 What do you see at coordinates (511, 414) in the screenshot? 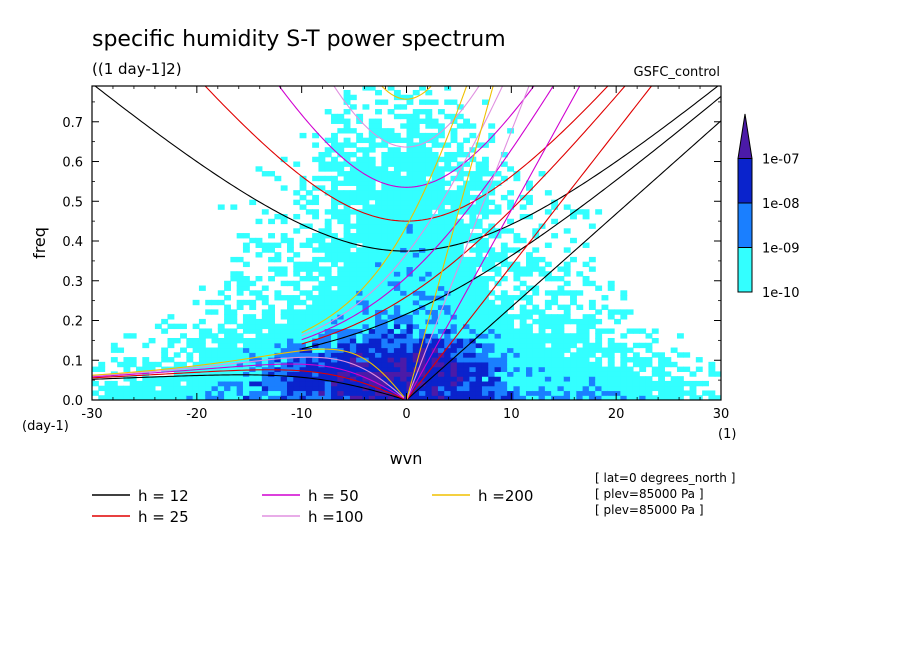
I see `x-tick-label: 10` at bounding box center [511, 414].